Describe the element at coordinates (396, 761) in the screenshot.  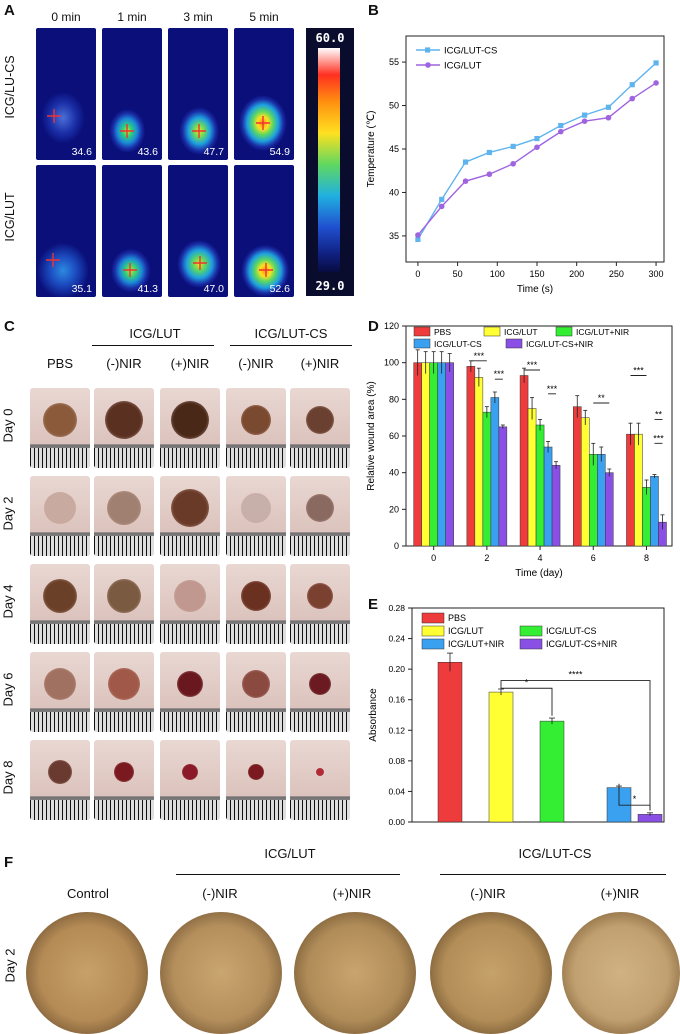
I see `y-tick-label: 0.08` at that location.